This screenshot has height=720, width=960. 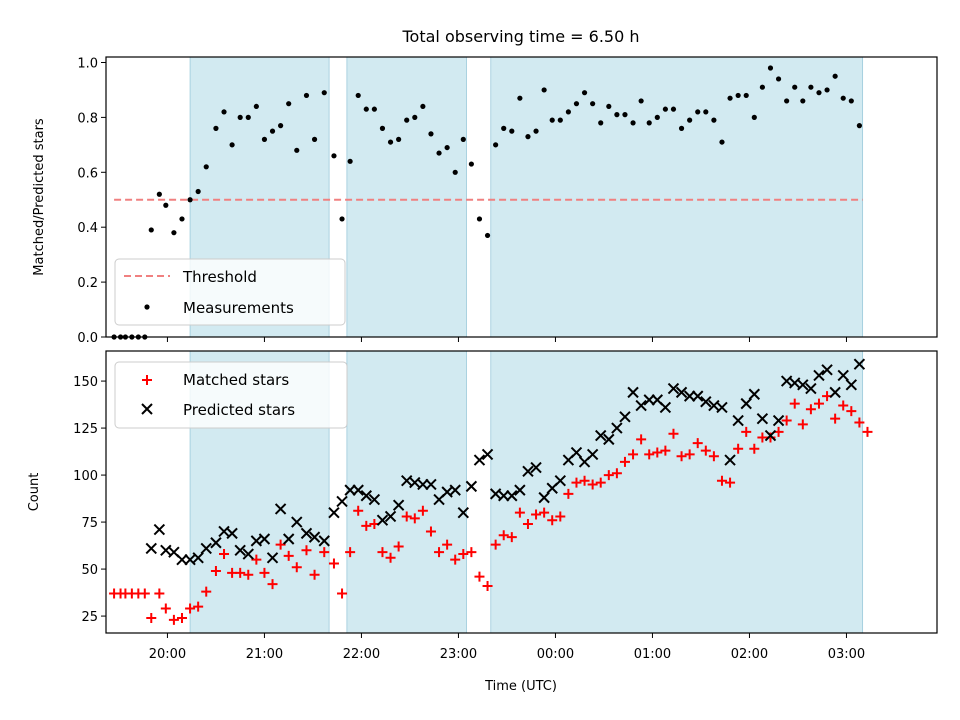 What do you see at coordinates (85, 476) in the screenshot?
I see `bottom-y-tick-label: 100` at bounding box center [85, 476].